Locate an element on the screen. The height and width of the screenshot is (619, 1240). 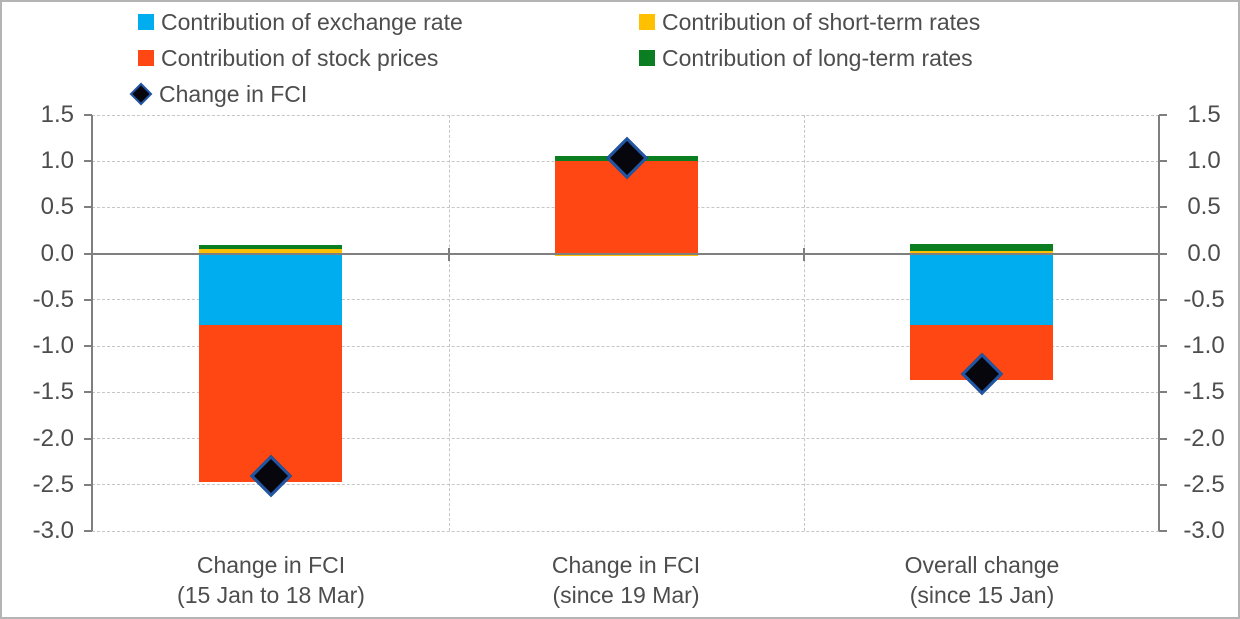
category-label-1: Change in FCI (15 Jan to 18 Mar) is located at coordinates (271, 580).